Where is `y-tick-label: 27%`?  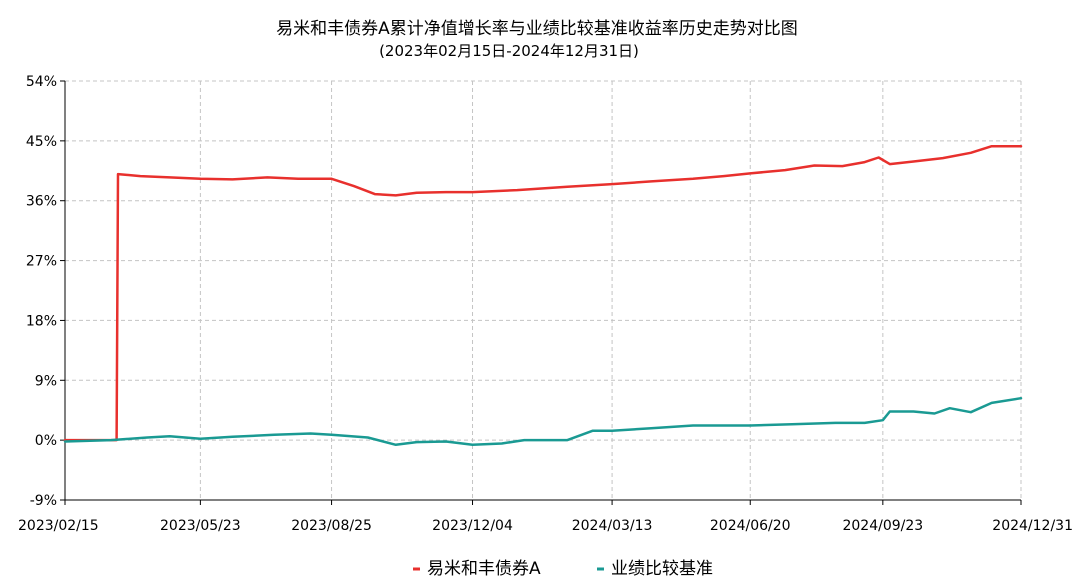 y-tick-label: 27% is located at coordinates (41, 262).